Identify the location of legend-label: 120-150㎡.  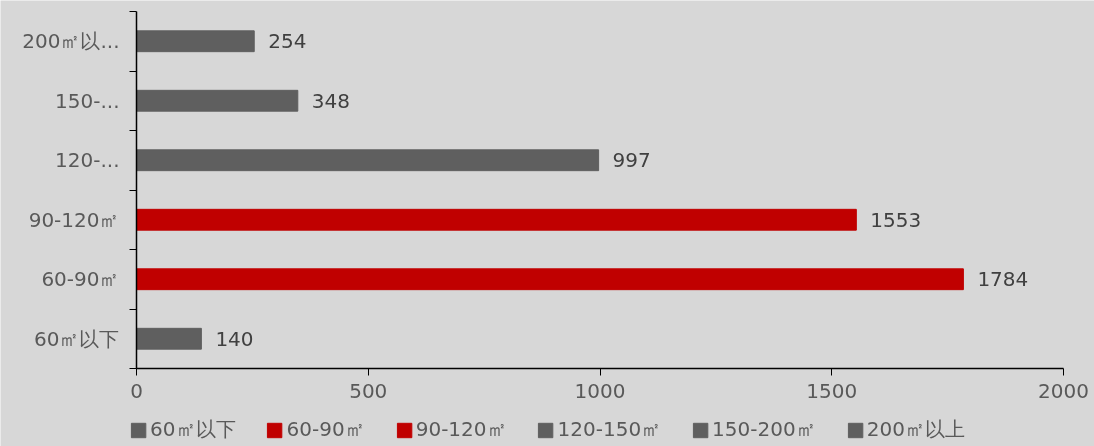
(609, 429).